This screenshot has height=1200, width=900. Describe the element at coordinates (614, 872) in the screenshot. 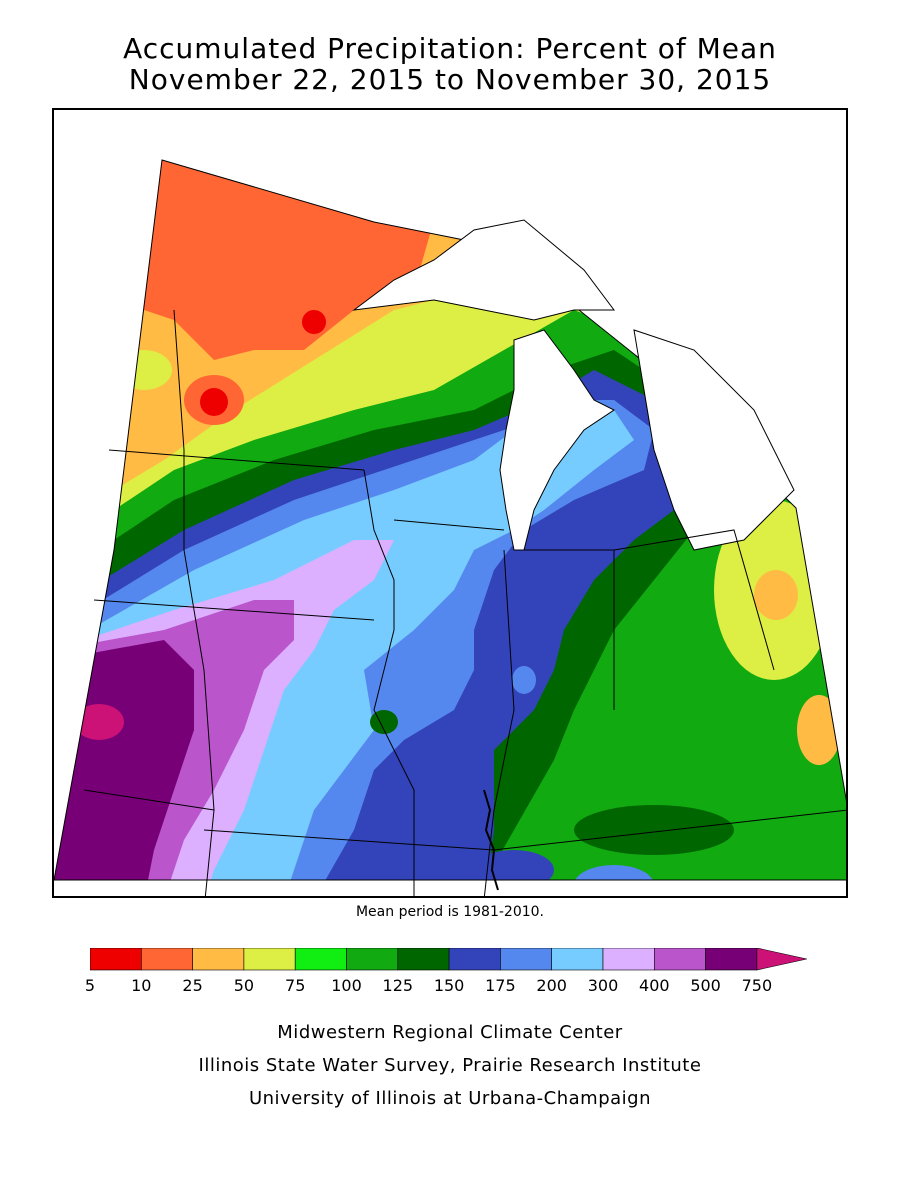

I see `zone-175-200-south` at that location.